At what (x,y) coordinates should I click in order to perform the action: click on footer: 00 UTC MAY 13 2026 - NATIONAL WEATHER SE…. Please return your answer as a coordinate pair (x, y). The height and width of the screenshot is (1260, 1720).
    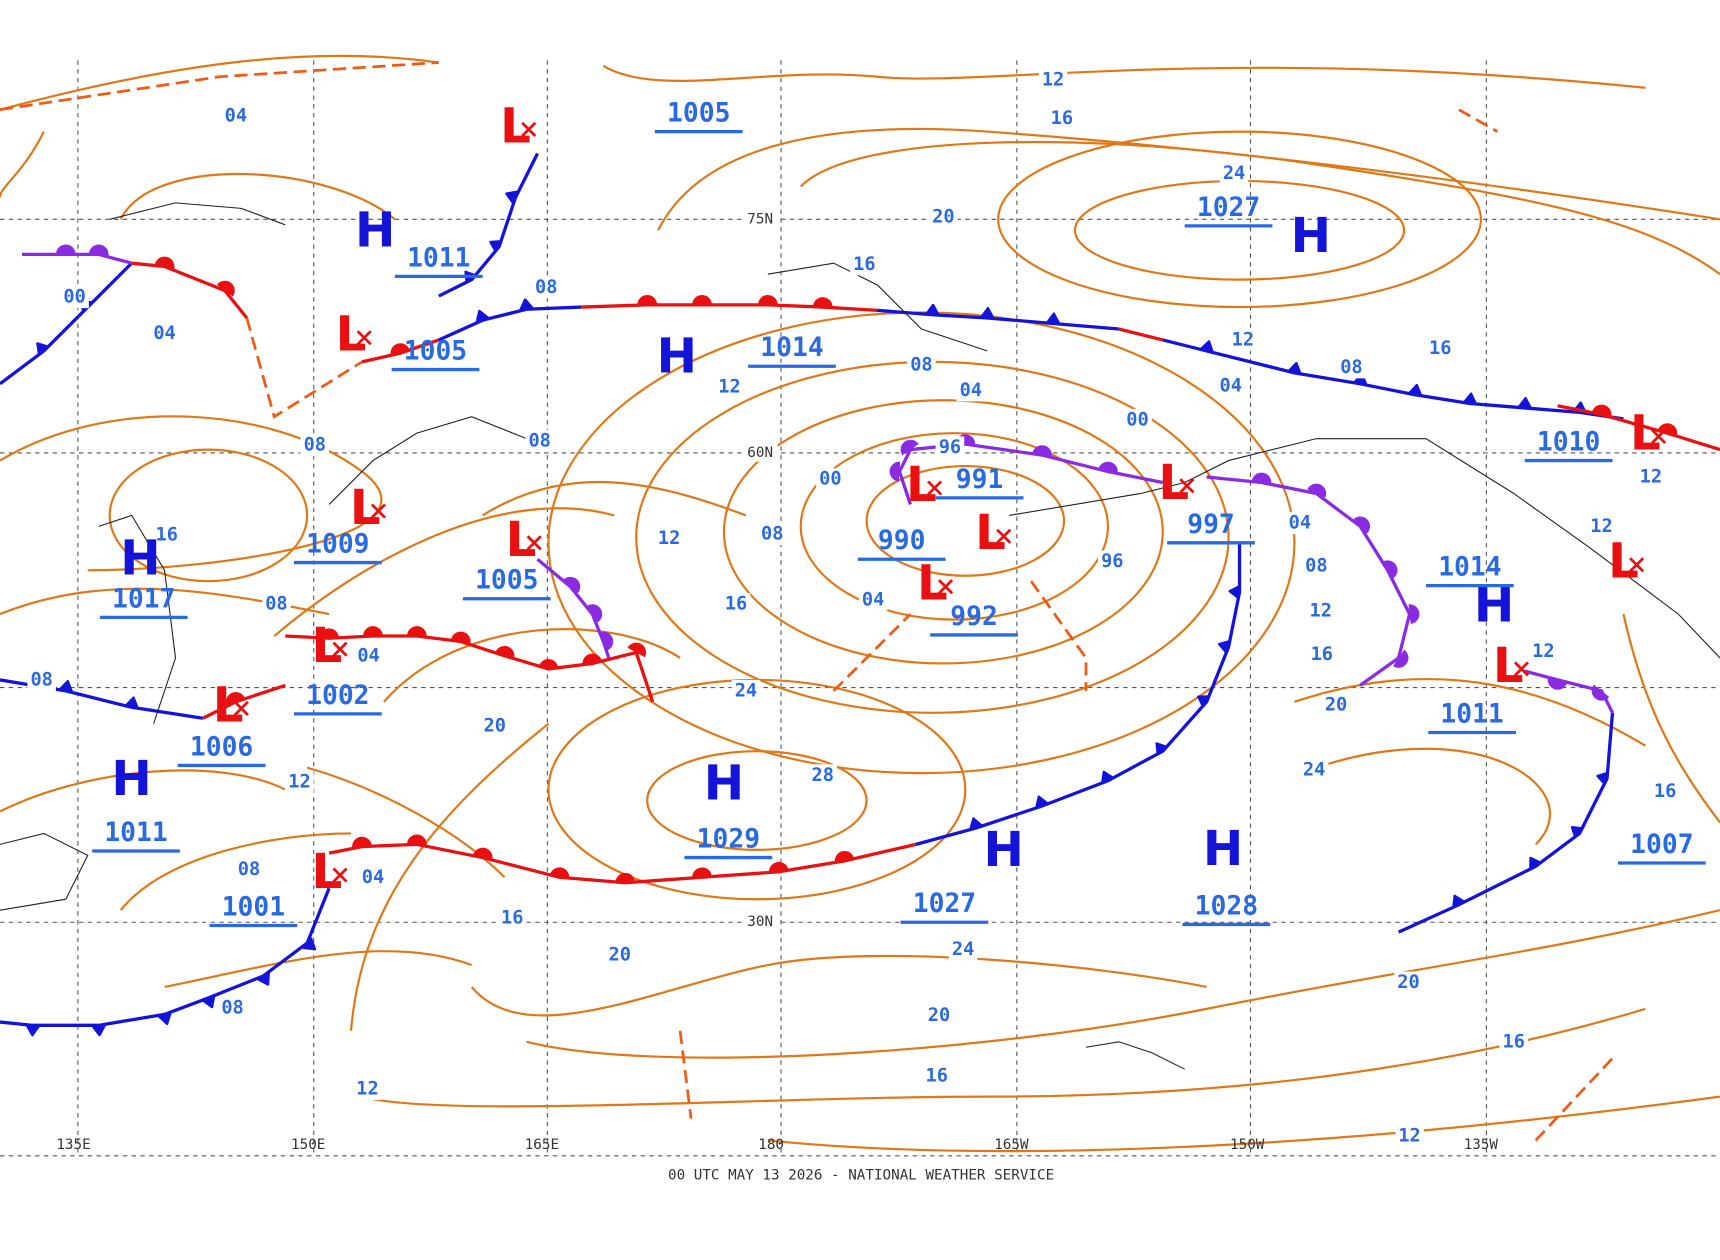
    Looking at the image, I should click on (861, 1176).